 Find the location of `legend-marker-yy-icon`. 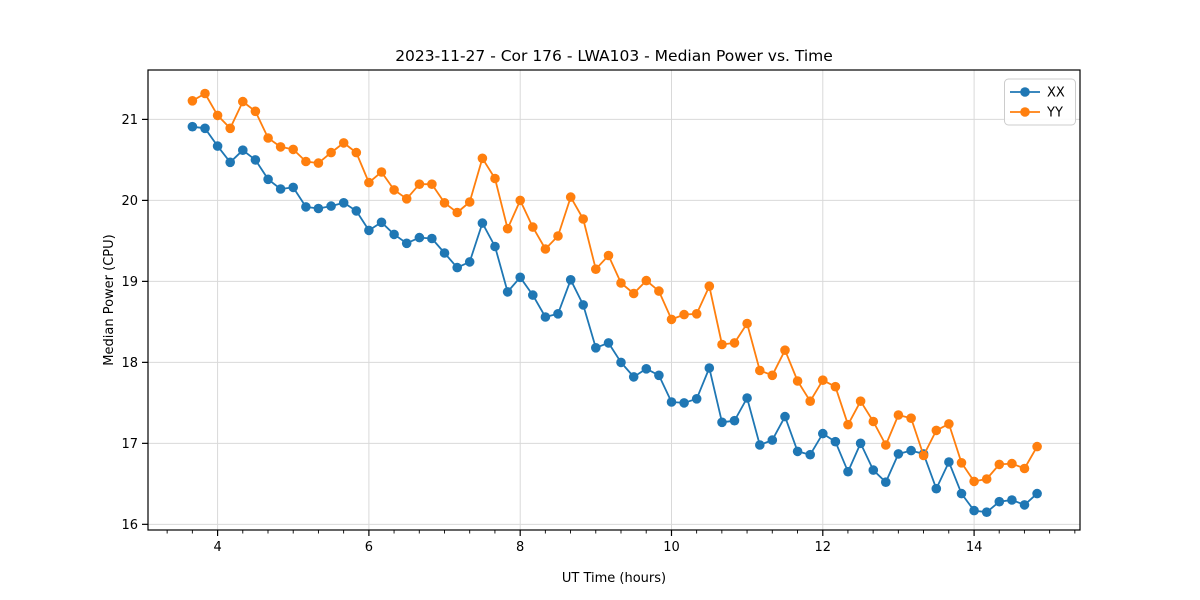

legend-marker-yy-icon is located at coordinates (1025, 112).